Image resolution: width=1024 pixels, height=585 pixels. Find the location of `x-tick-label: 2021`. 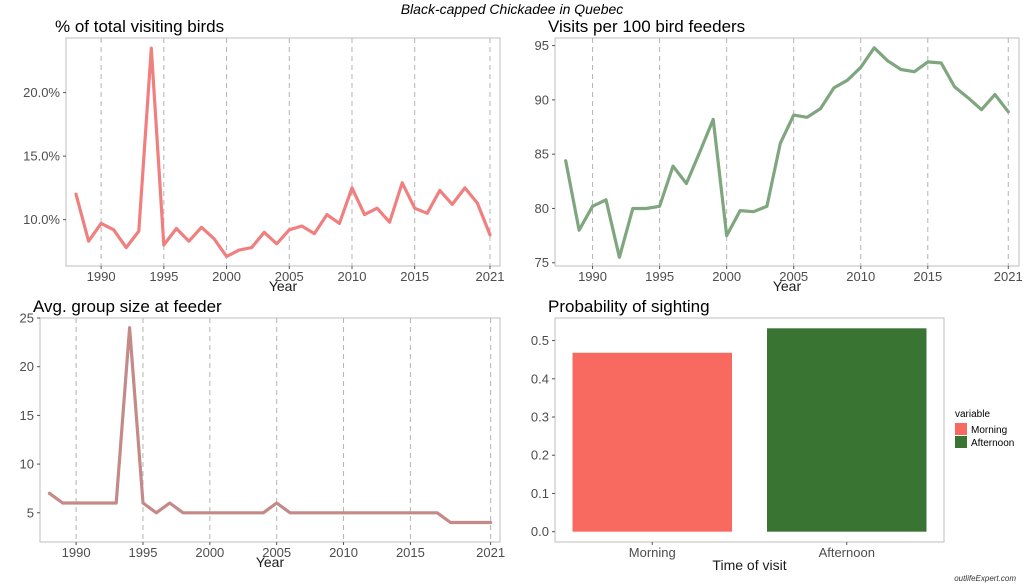

x-tick-label: 2021 is located at coordinates (1008, 276).